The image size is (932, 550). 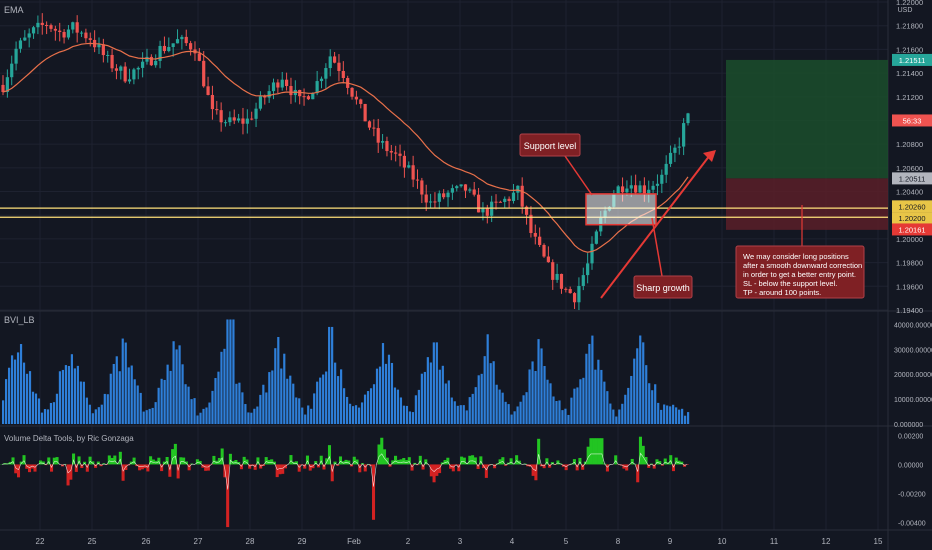 What do you see at coordinates (621, 209) in the screenshot?
I see `support-zone-box` at bounding box center [621, 209].